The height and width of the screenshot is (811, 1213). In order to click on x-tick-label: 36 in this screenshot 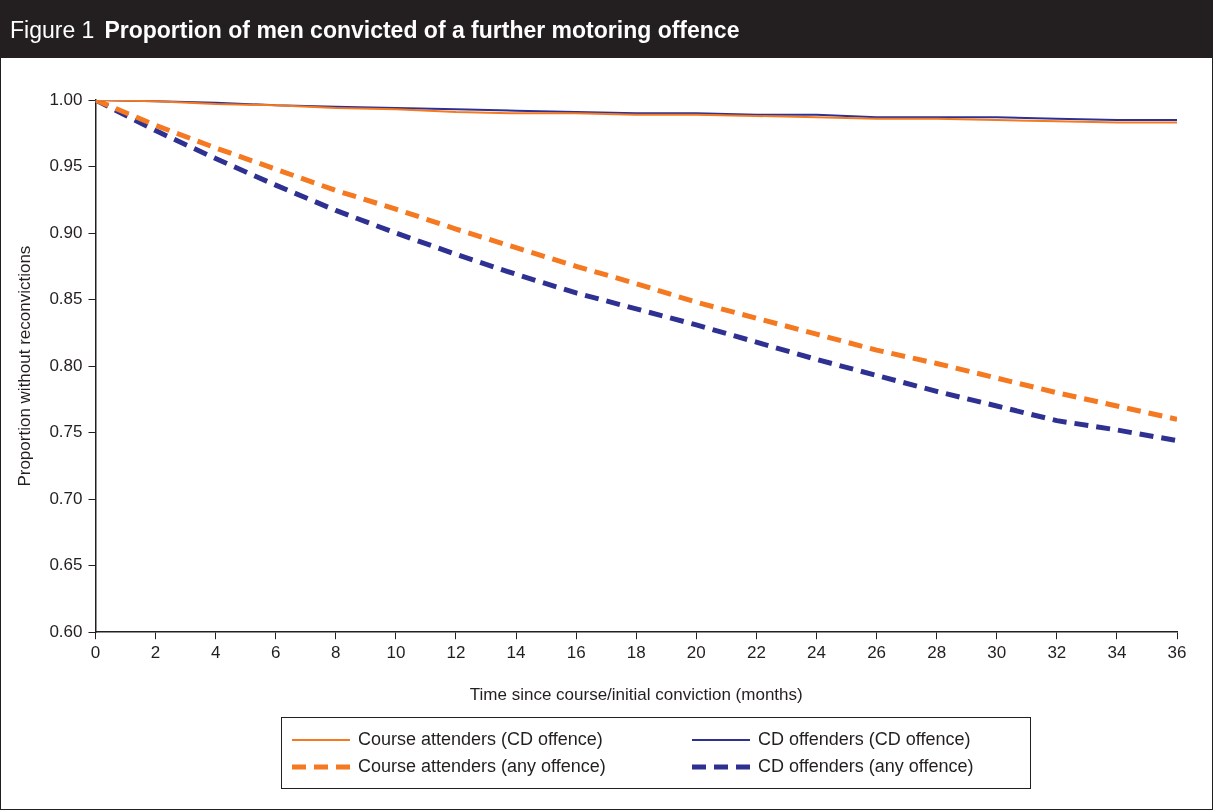, I will do `click(1177, 653)`.